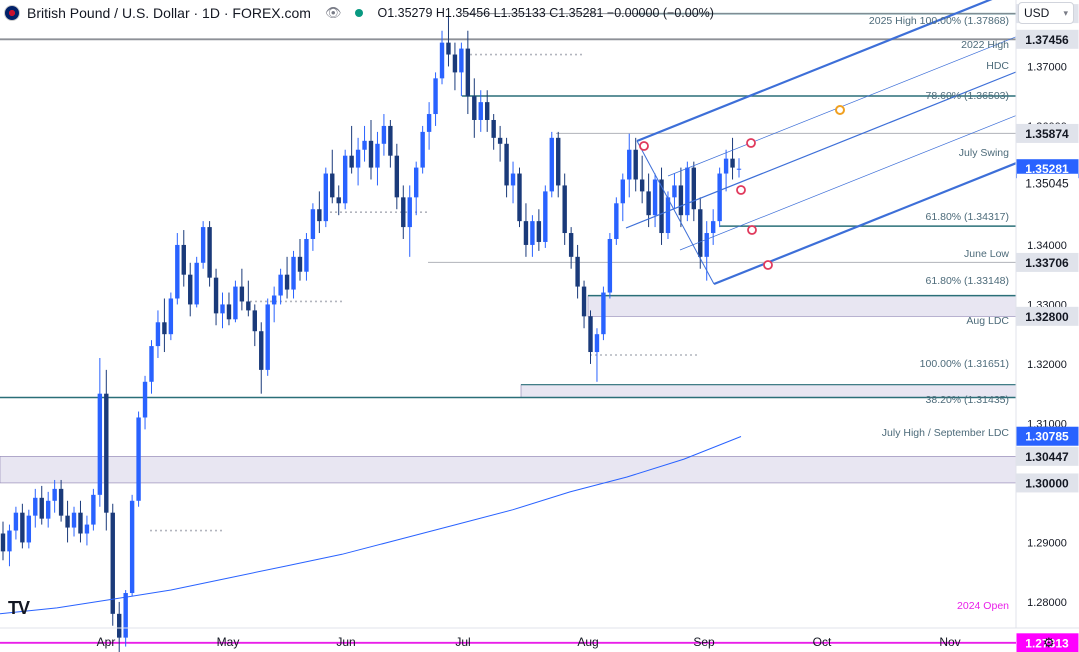  I want to click on time-axis-tick: Nov, so click(949, 642).